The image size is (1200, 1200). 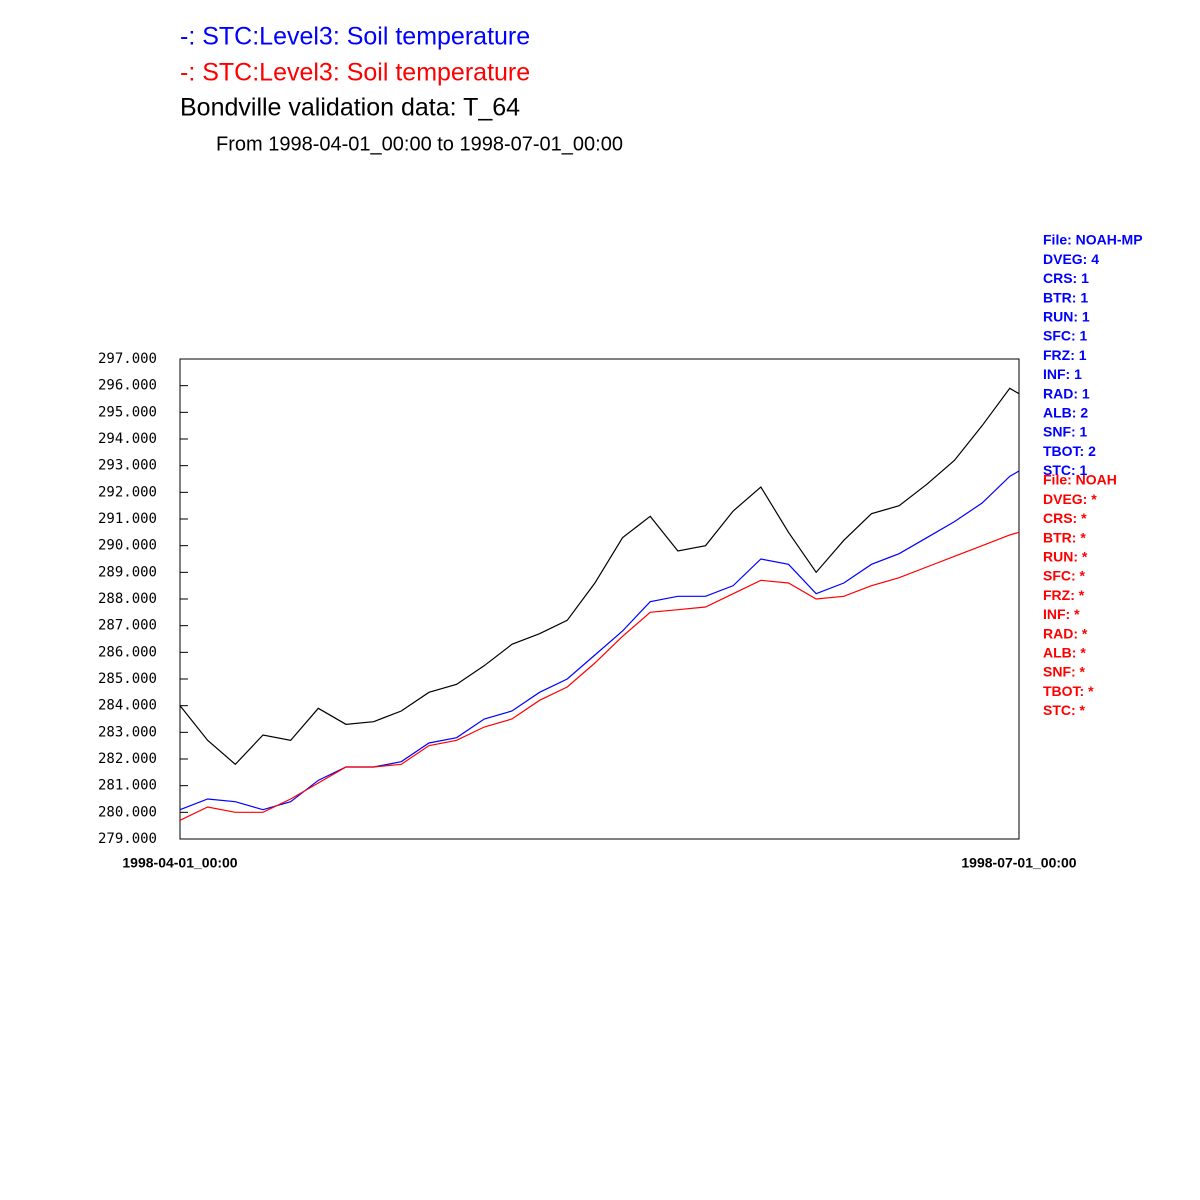 I want to click on y-tick-label: 297.000, so click(x=127, y=359).